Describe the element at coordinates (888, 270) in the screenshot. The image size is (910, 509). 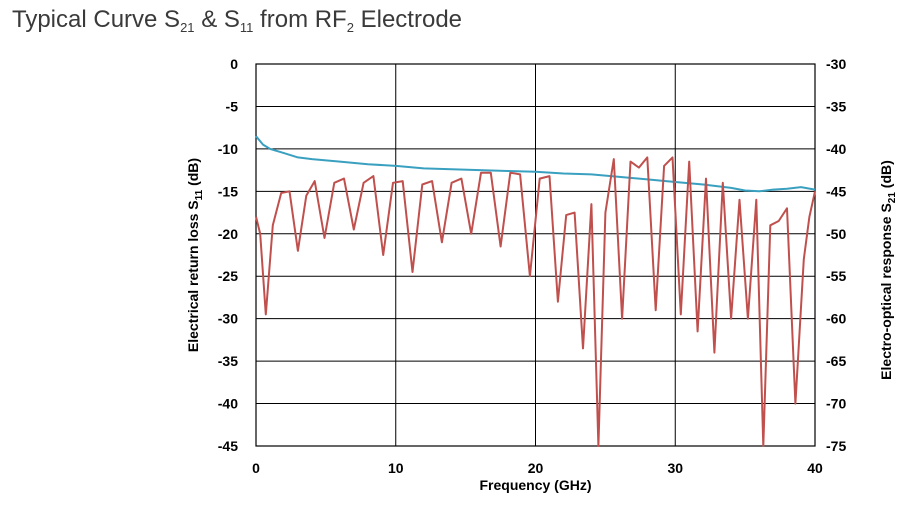
I see `y-right-axis-label: Electro-optical response S21 (dB)` at that location.